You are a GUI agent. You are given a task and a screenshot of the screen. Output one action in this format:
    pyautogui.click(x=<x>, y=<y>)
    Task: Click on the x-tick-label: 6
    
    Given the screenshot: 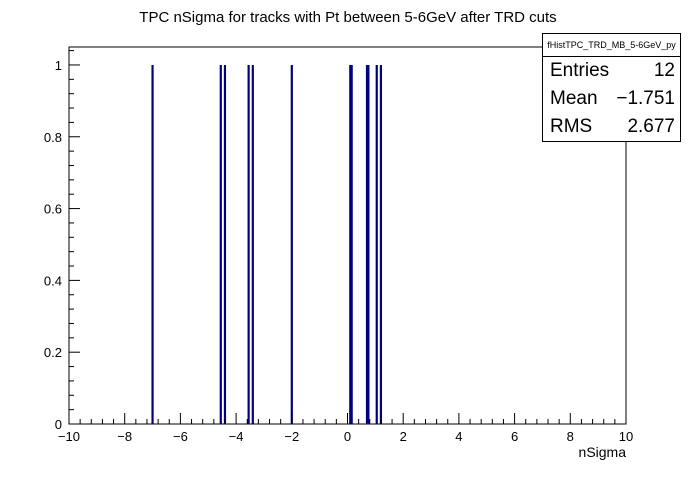 What is the action you would take?
    pyautogui.click(x=514, y=436)
    